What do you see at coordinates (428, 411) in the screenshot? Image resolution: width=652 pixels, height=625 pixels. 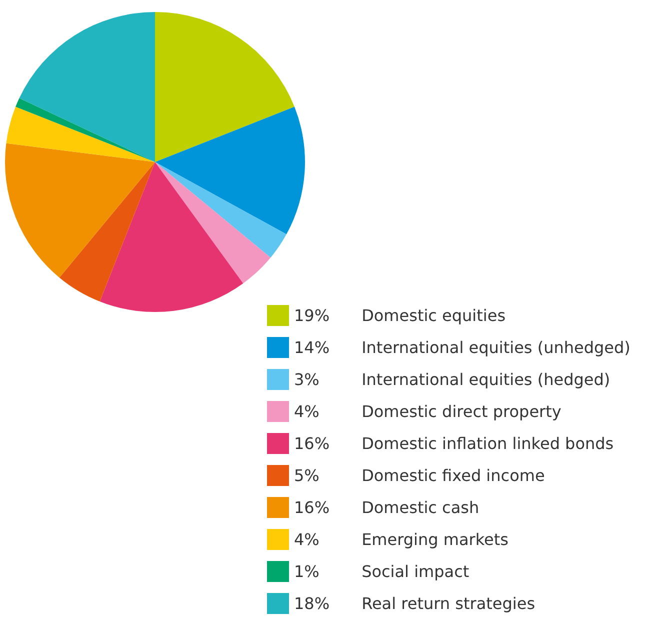 I see `legend-label: 4% Domestic direct property` at bounding box center [428, 411].